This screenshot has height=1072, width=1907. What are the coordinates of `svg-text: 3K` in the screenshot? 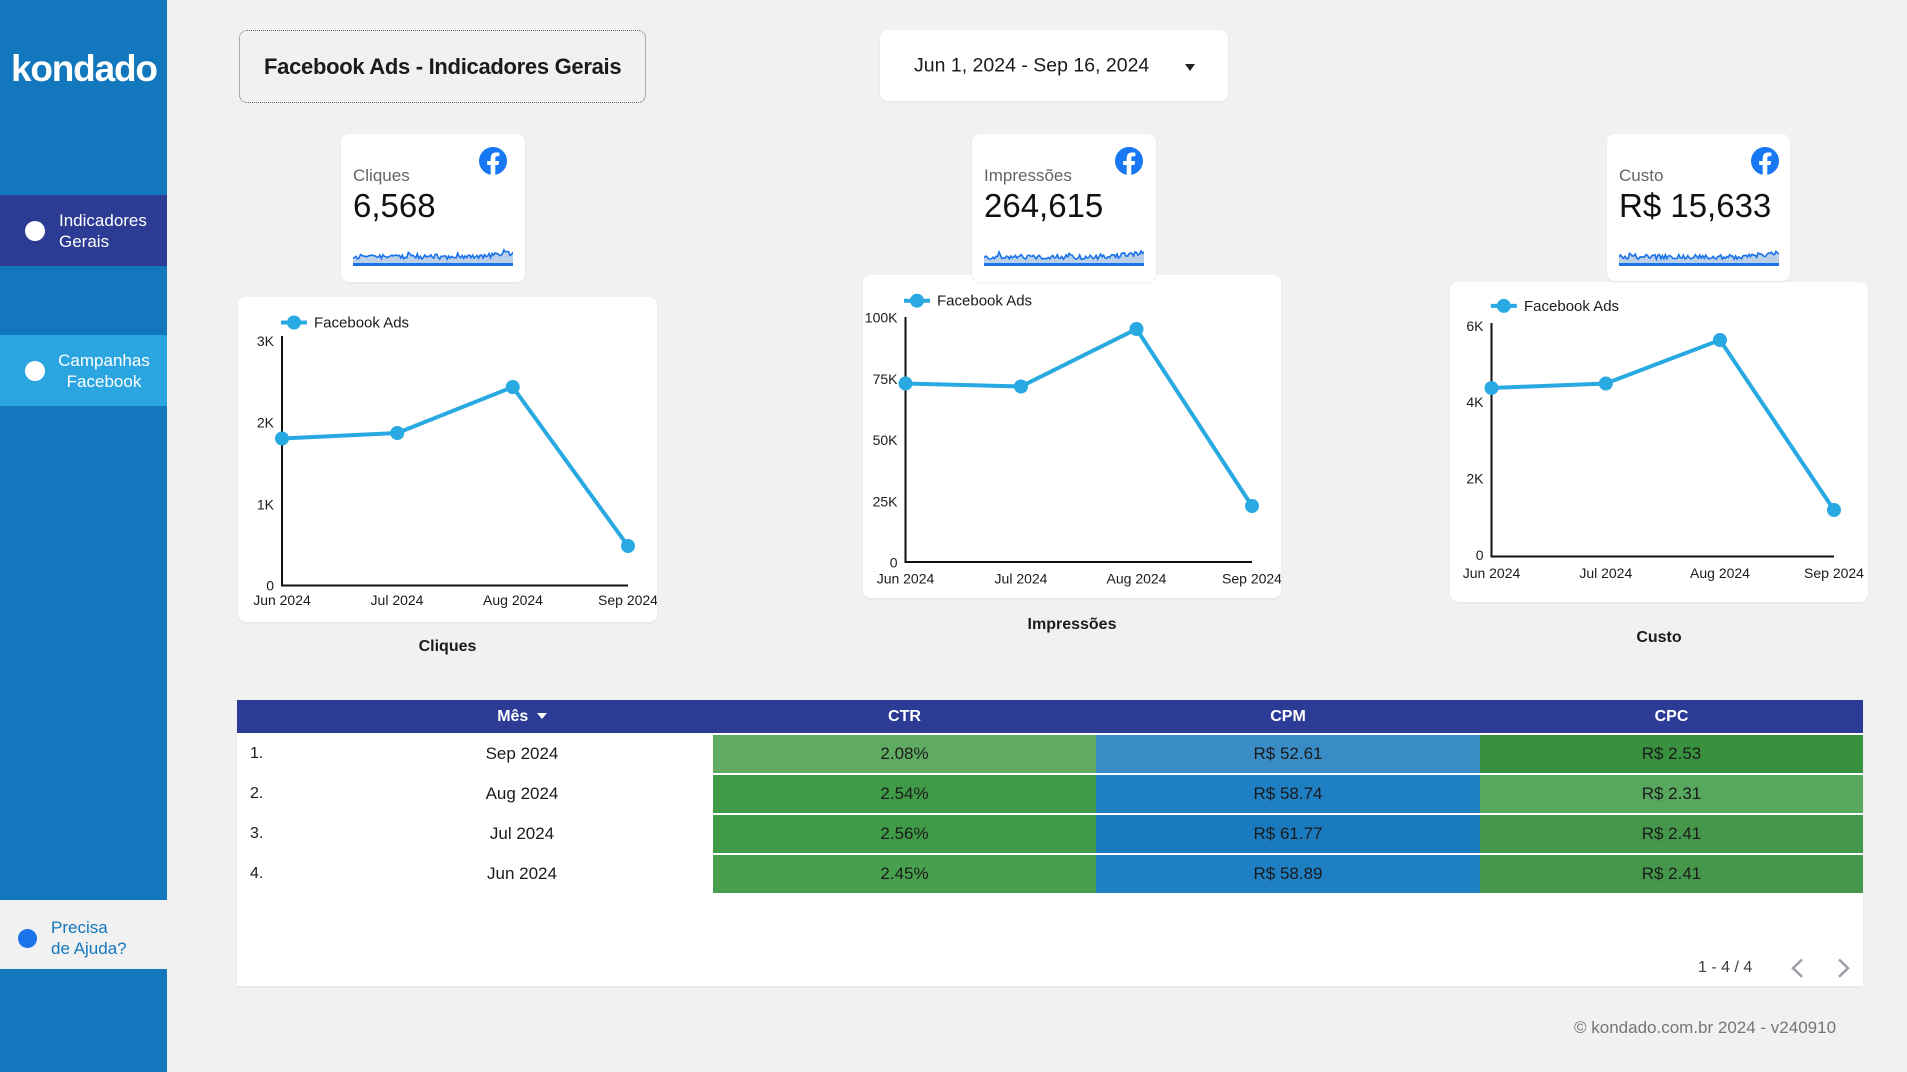 It's located at (266, 341).